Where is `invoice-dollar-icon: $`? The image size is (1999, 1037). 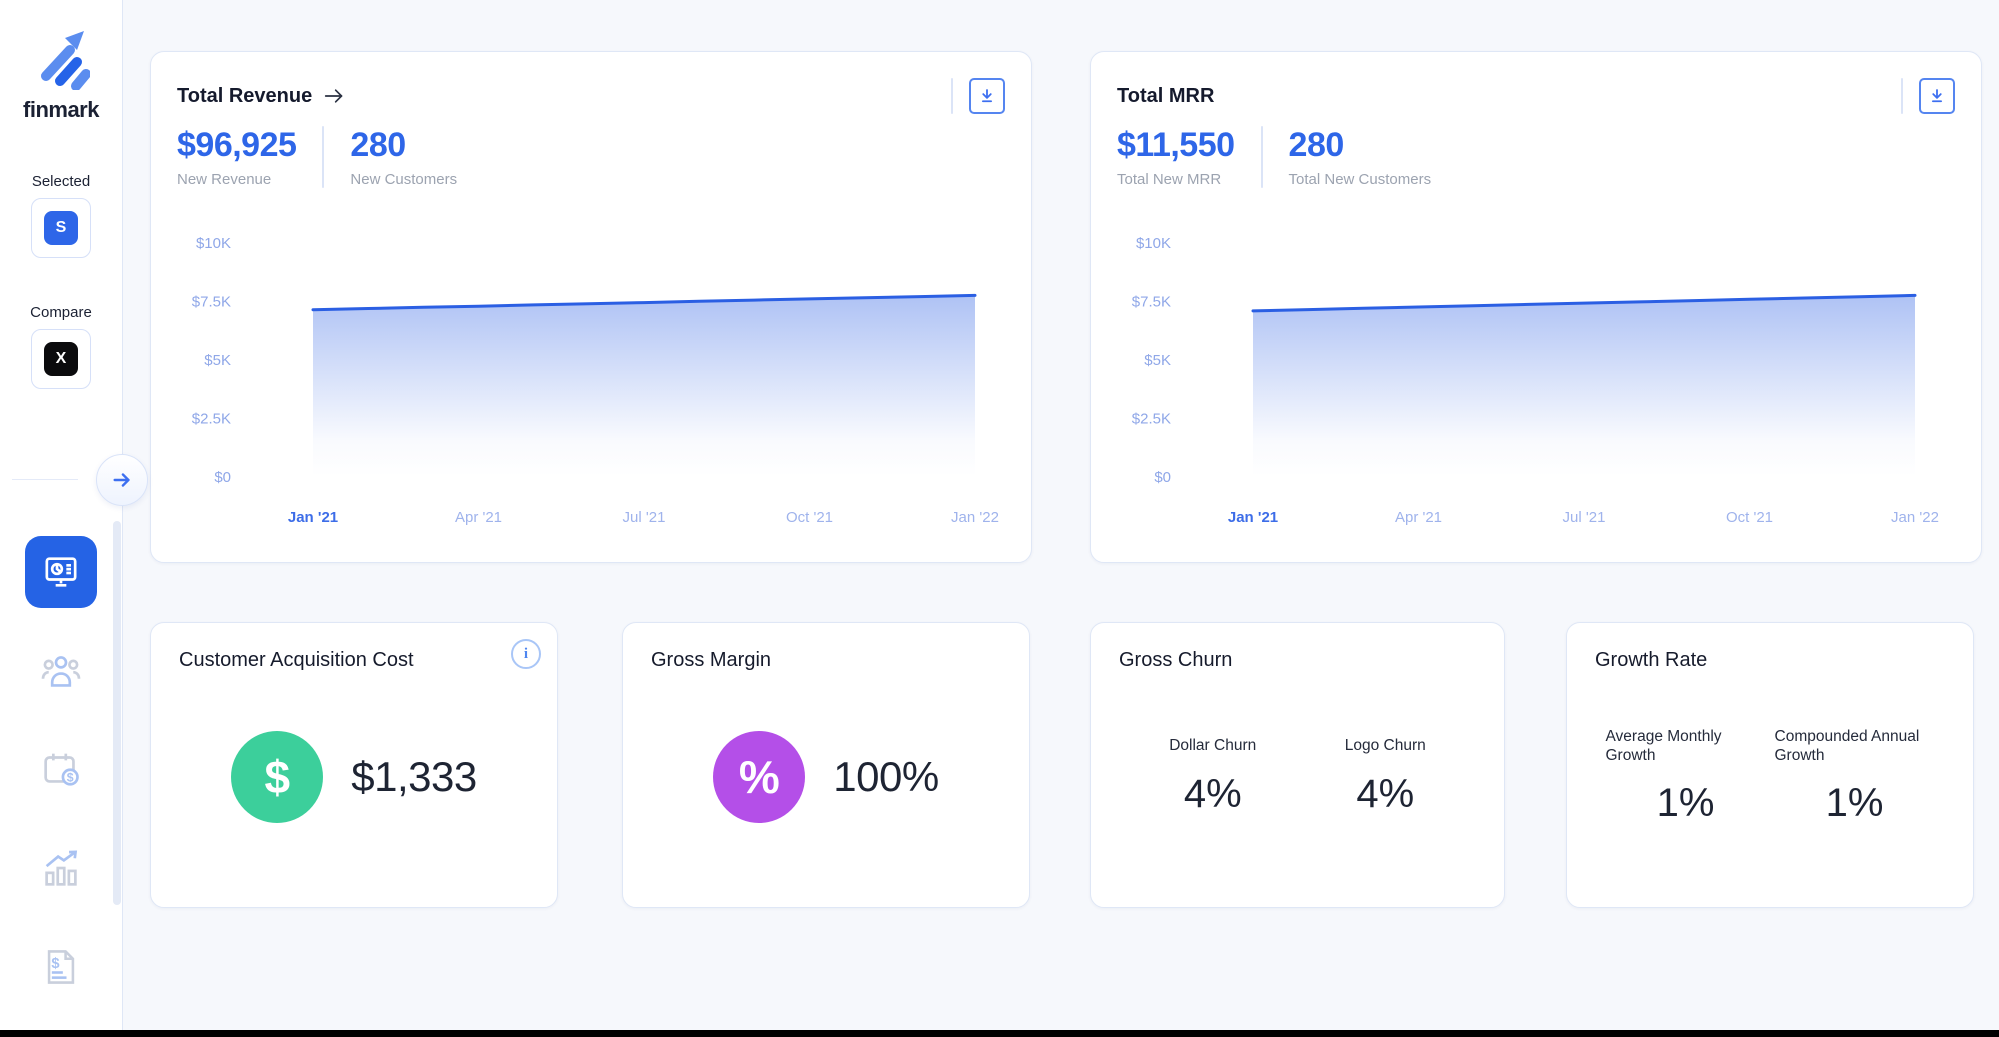
invoice-dollar-icon: $ is located at coordinates (61, 967).